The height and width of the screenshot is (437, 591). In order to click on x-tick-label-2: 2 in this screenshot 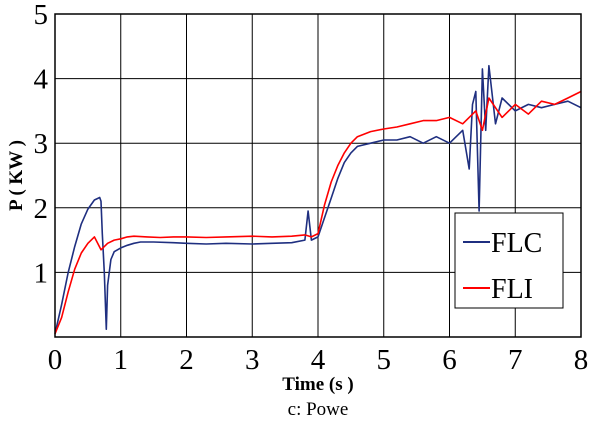, I will do `click(186, 360)`.